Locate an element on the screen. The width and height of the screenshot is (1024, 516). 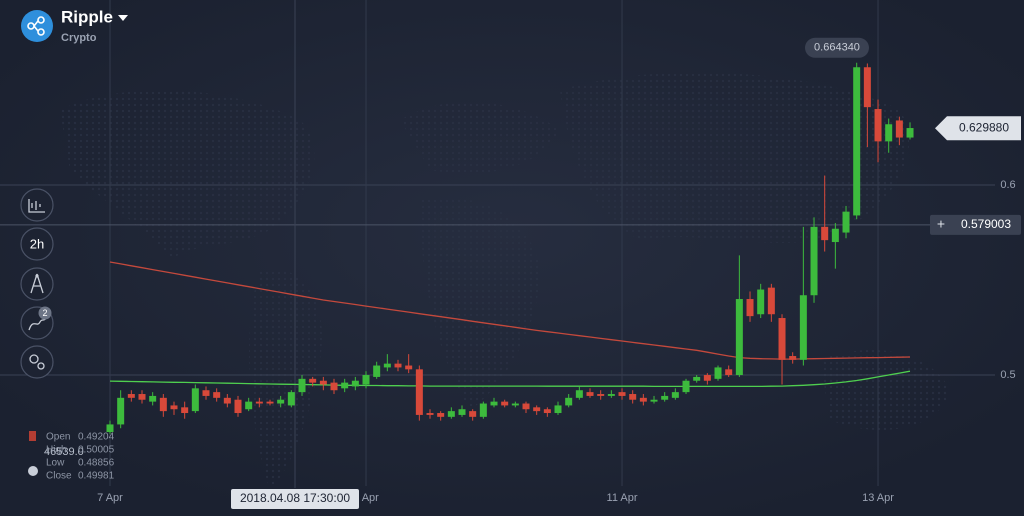
info-label: Open is located at coordinates (58, 437).